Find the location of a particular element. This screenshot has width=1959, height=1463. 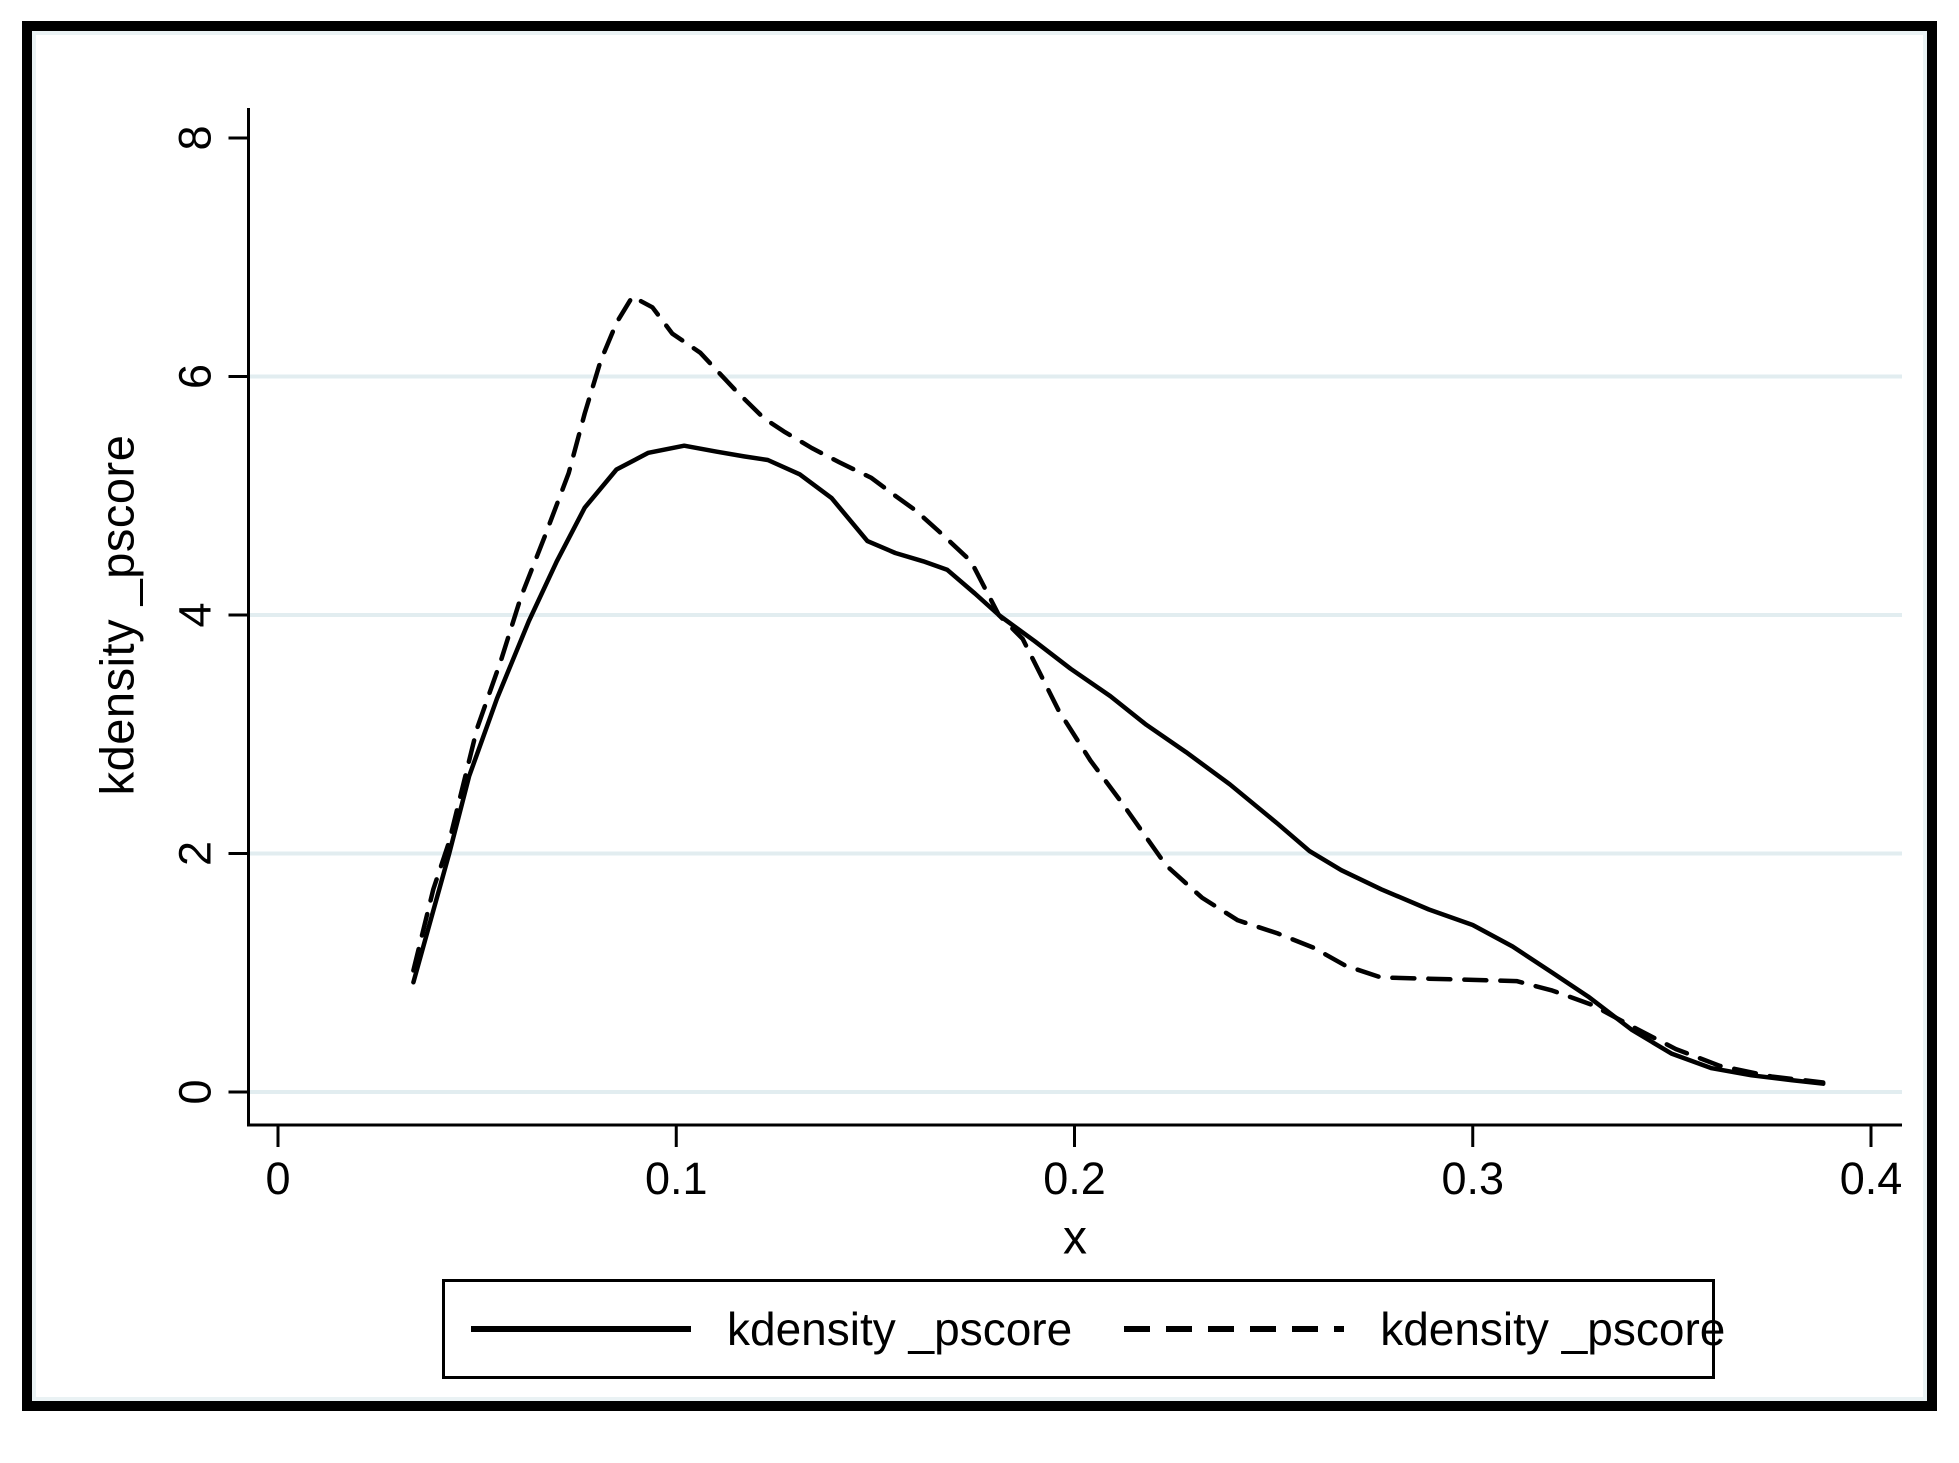

y-tick-label: 2 is located at coordinates (195, 853).